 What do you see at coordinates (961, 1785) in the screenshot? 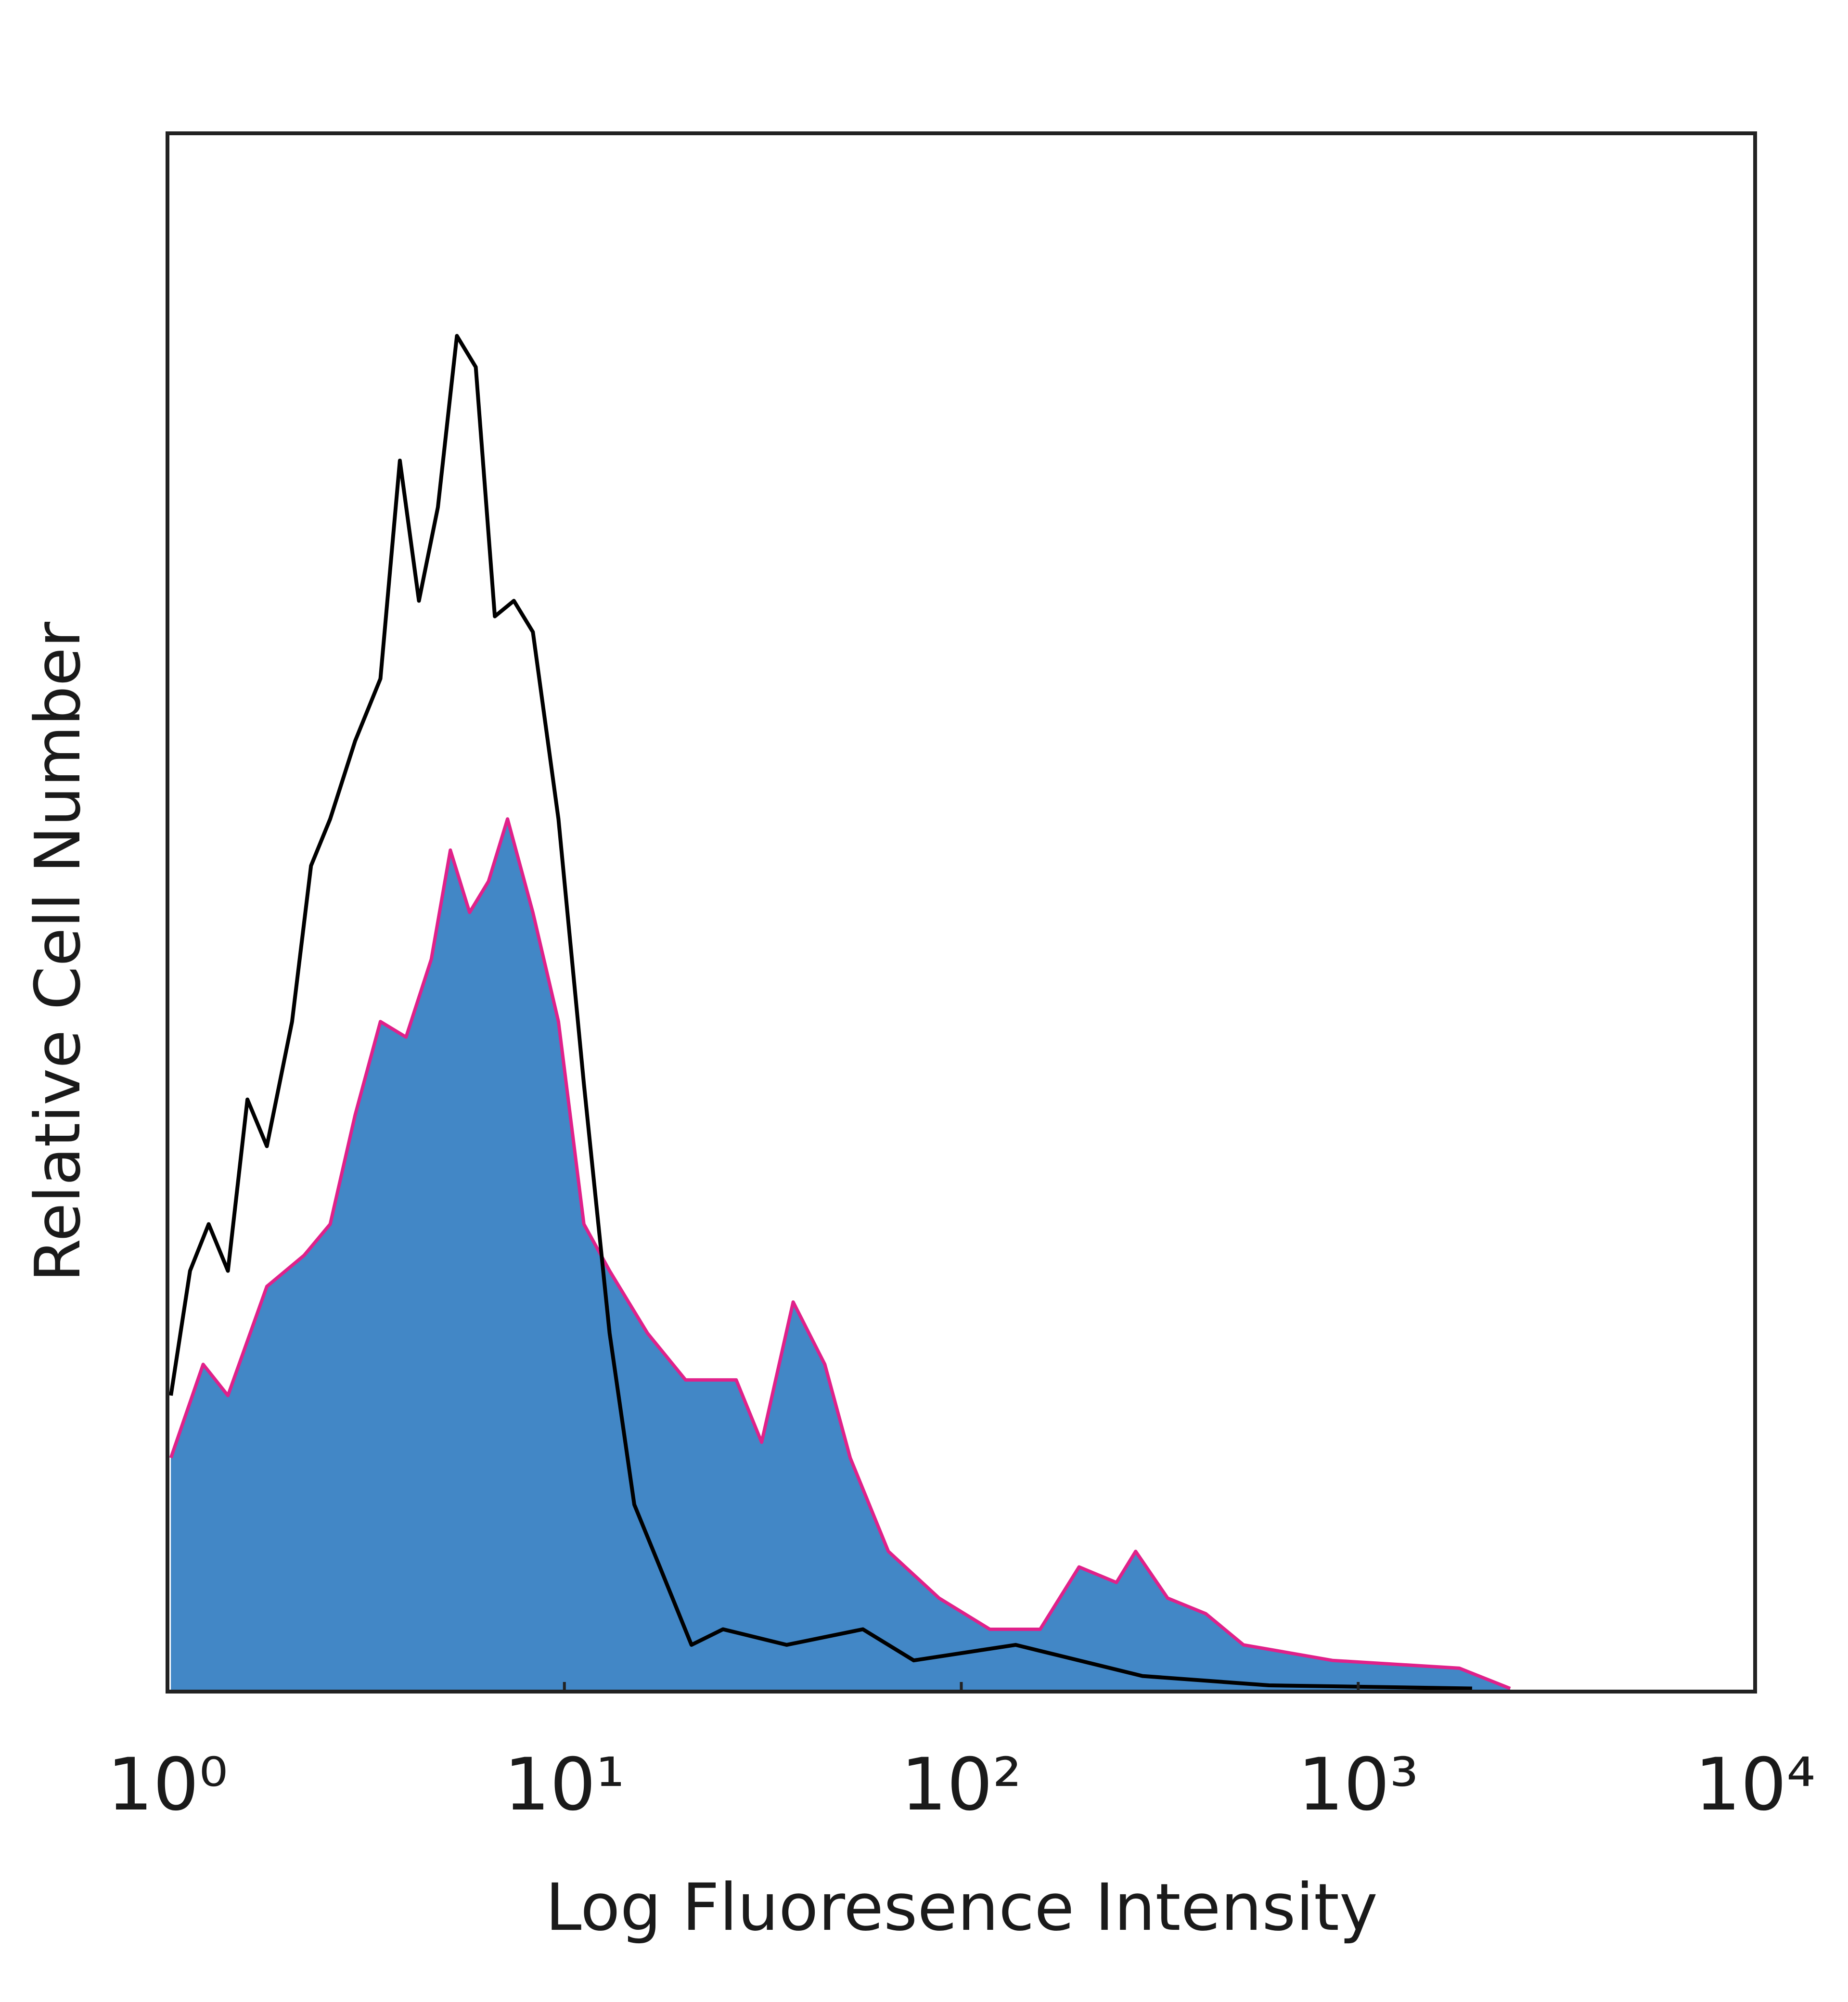
I see `x-tick-label: 10²` at bounding box center [961, 1785].